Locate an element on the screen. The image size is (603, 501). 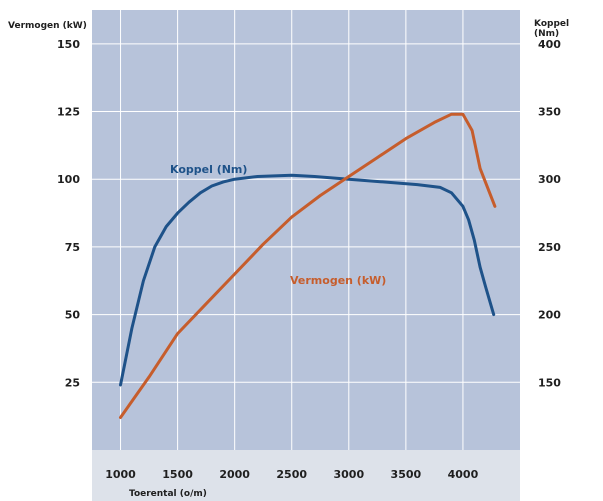
y-left-tick-label: 75 is located at coordinates (72, 247).